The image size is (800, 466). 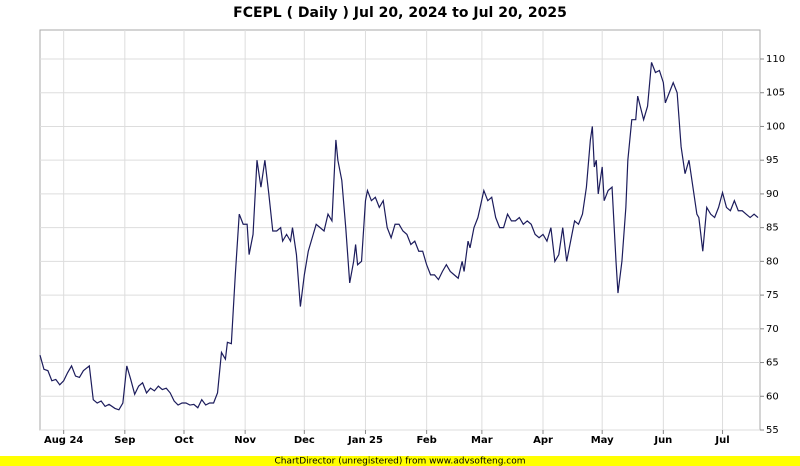 I want to click on y-tick-label: 105, so click(x=775, y=93).